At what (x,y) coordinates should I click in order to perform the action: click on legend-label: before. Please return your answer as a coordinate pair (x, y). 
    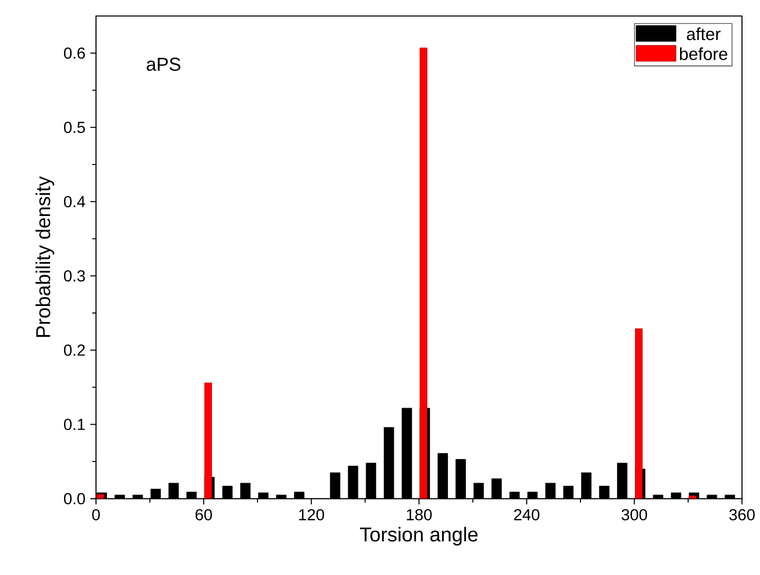
    Looking at the image, I should click on (704, 54).